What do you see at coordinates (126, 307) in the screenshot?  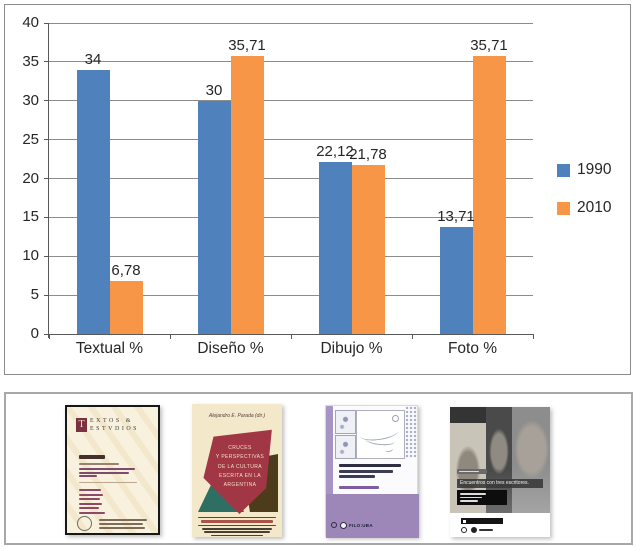 I see `bar-2010-Textual %` at bounding box center [126, 307].